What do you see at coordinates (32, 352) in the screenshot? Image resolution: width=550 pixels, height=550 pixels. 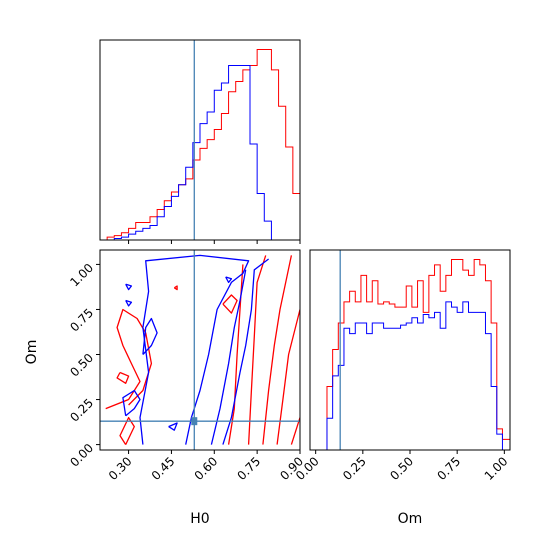 I see `ylabel-Om: Om` at bounding box center [32, 352].